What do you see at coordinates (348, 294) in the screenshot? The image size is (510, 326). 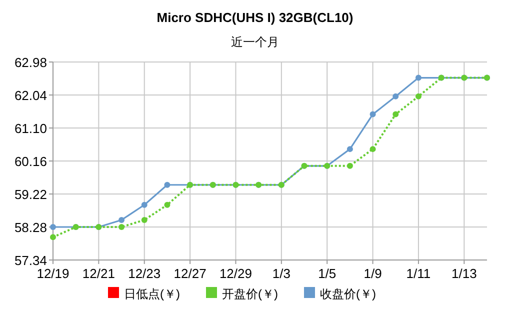 I see `legend-label: 收盘价(￥)` at bounding box center [348, 294].